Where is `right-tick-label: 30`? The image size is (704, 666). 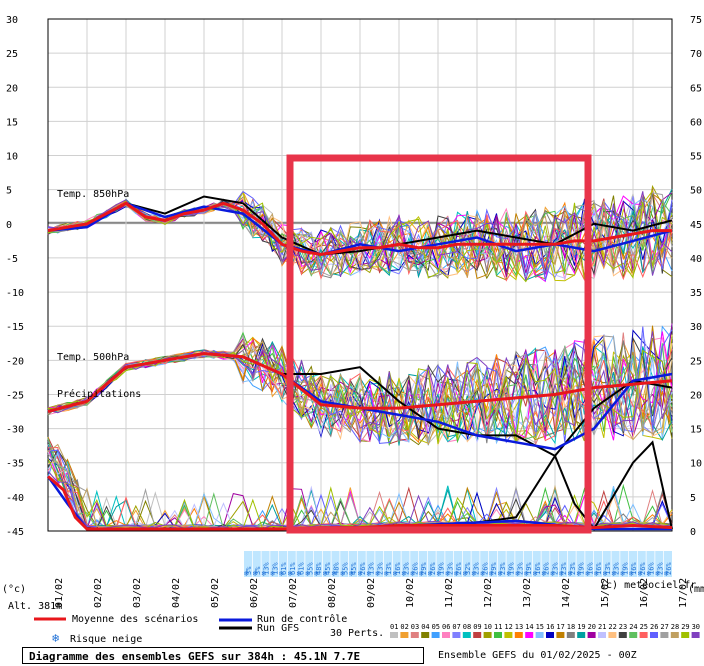
right-tick-label: 30 is located at coordinates (696, 327).